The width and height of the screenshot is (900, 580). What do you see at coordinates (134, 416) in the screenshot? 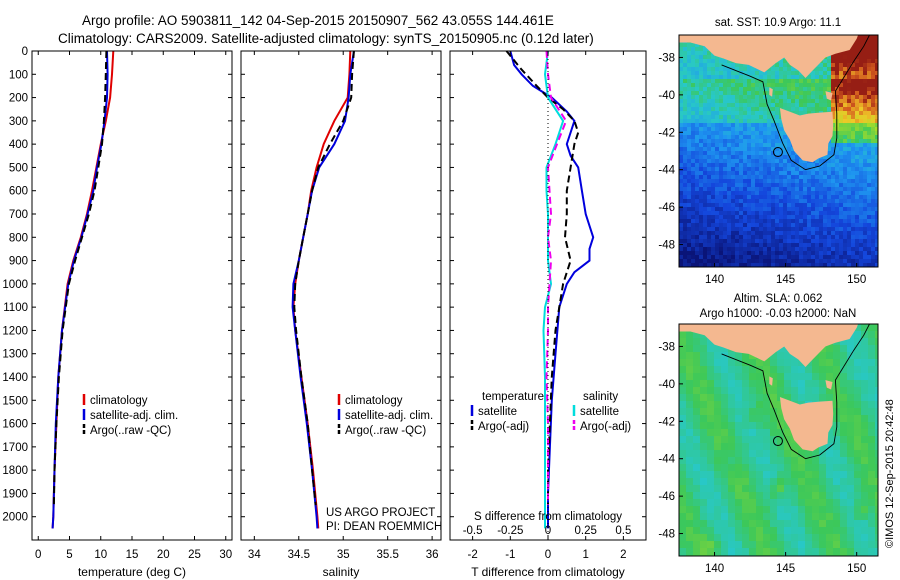
I see `temperature-legend-label: satellite-adj. clim.` at bounding box center [134, 416].